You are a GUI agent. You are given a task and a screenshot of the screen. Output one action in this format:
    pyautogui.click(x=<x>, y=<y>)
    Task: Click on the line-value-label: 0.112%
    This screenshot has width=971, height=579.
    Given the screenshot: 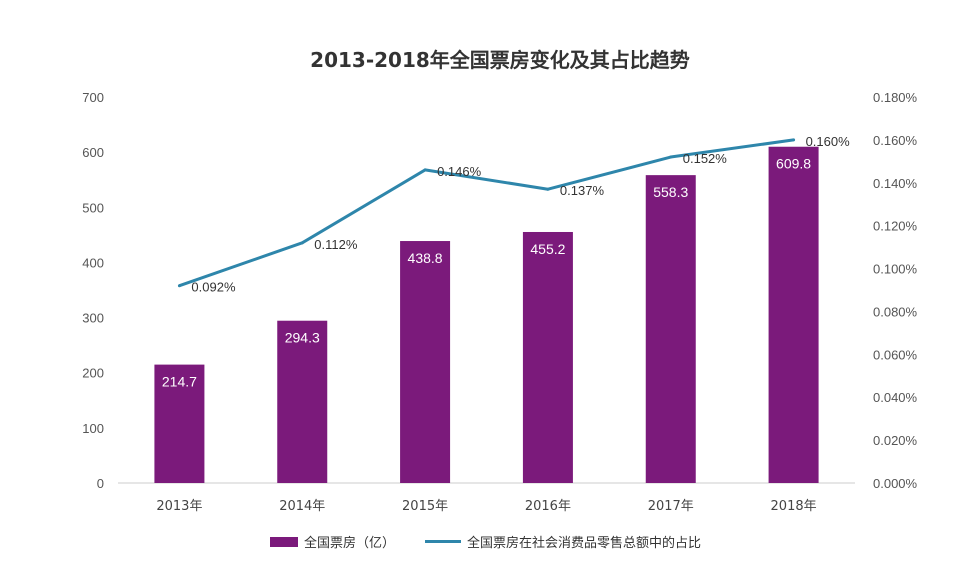 What is the action you would take?
    pyautogui.click(x=336, y=244)
    